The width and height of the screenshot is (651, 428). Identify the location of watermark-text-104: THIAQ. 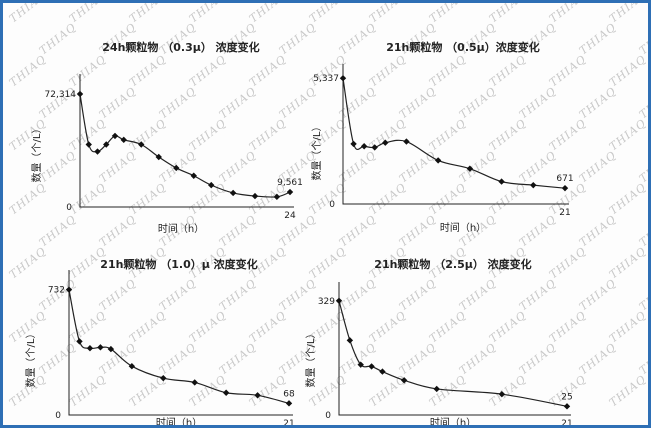
(358, 294).